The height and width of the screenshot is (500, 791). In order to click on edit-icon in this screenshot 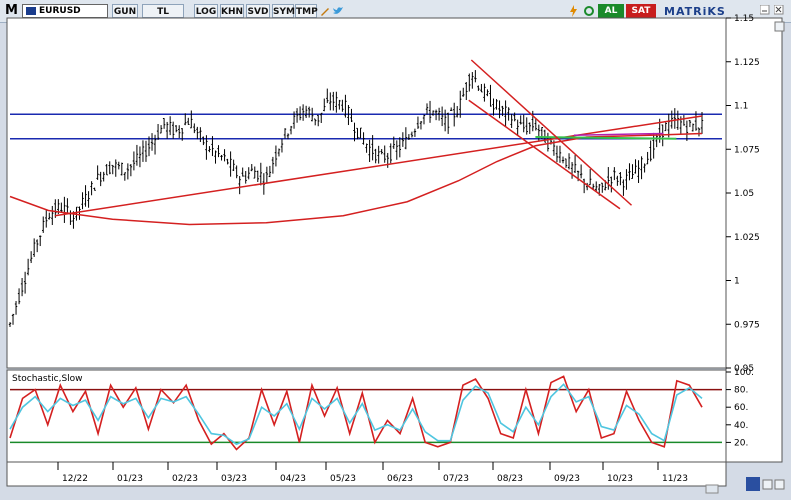, I will do `click(325, 11)`.